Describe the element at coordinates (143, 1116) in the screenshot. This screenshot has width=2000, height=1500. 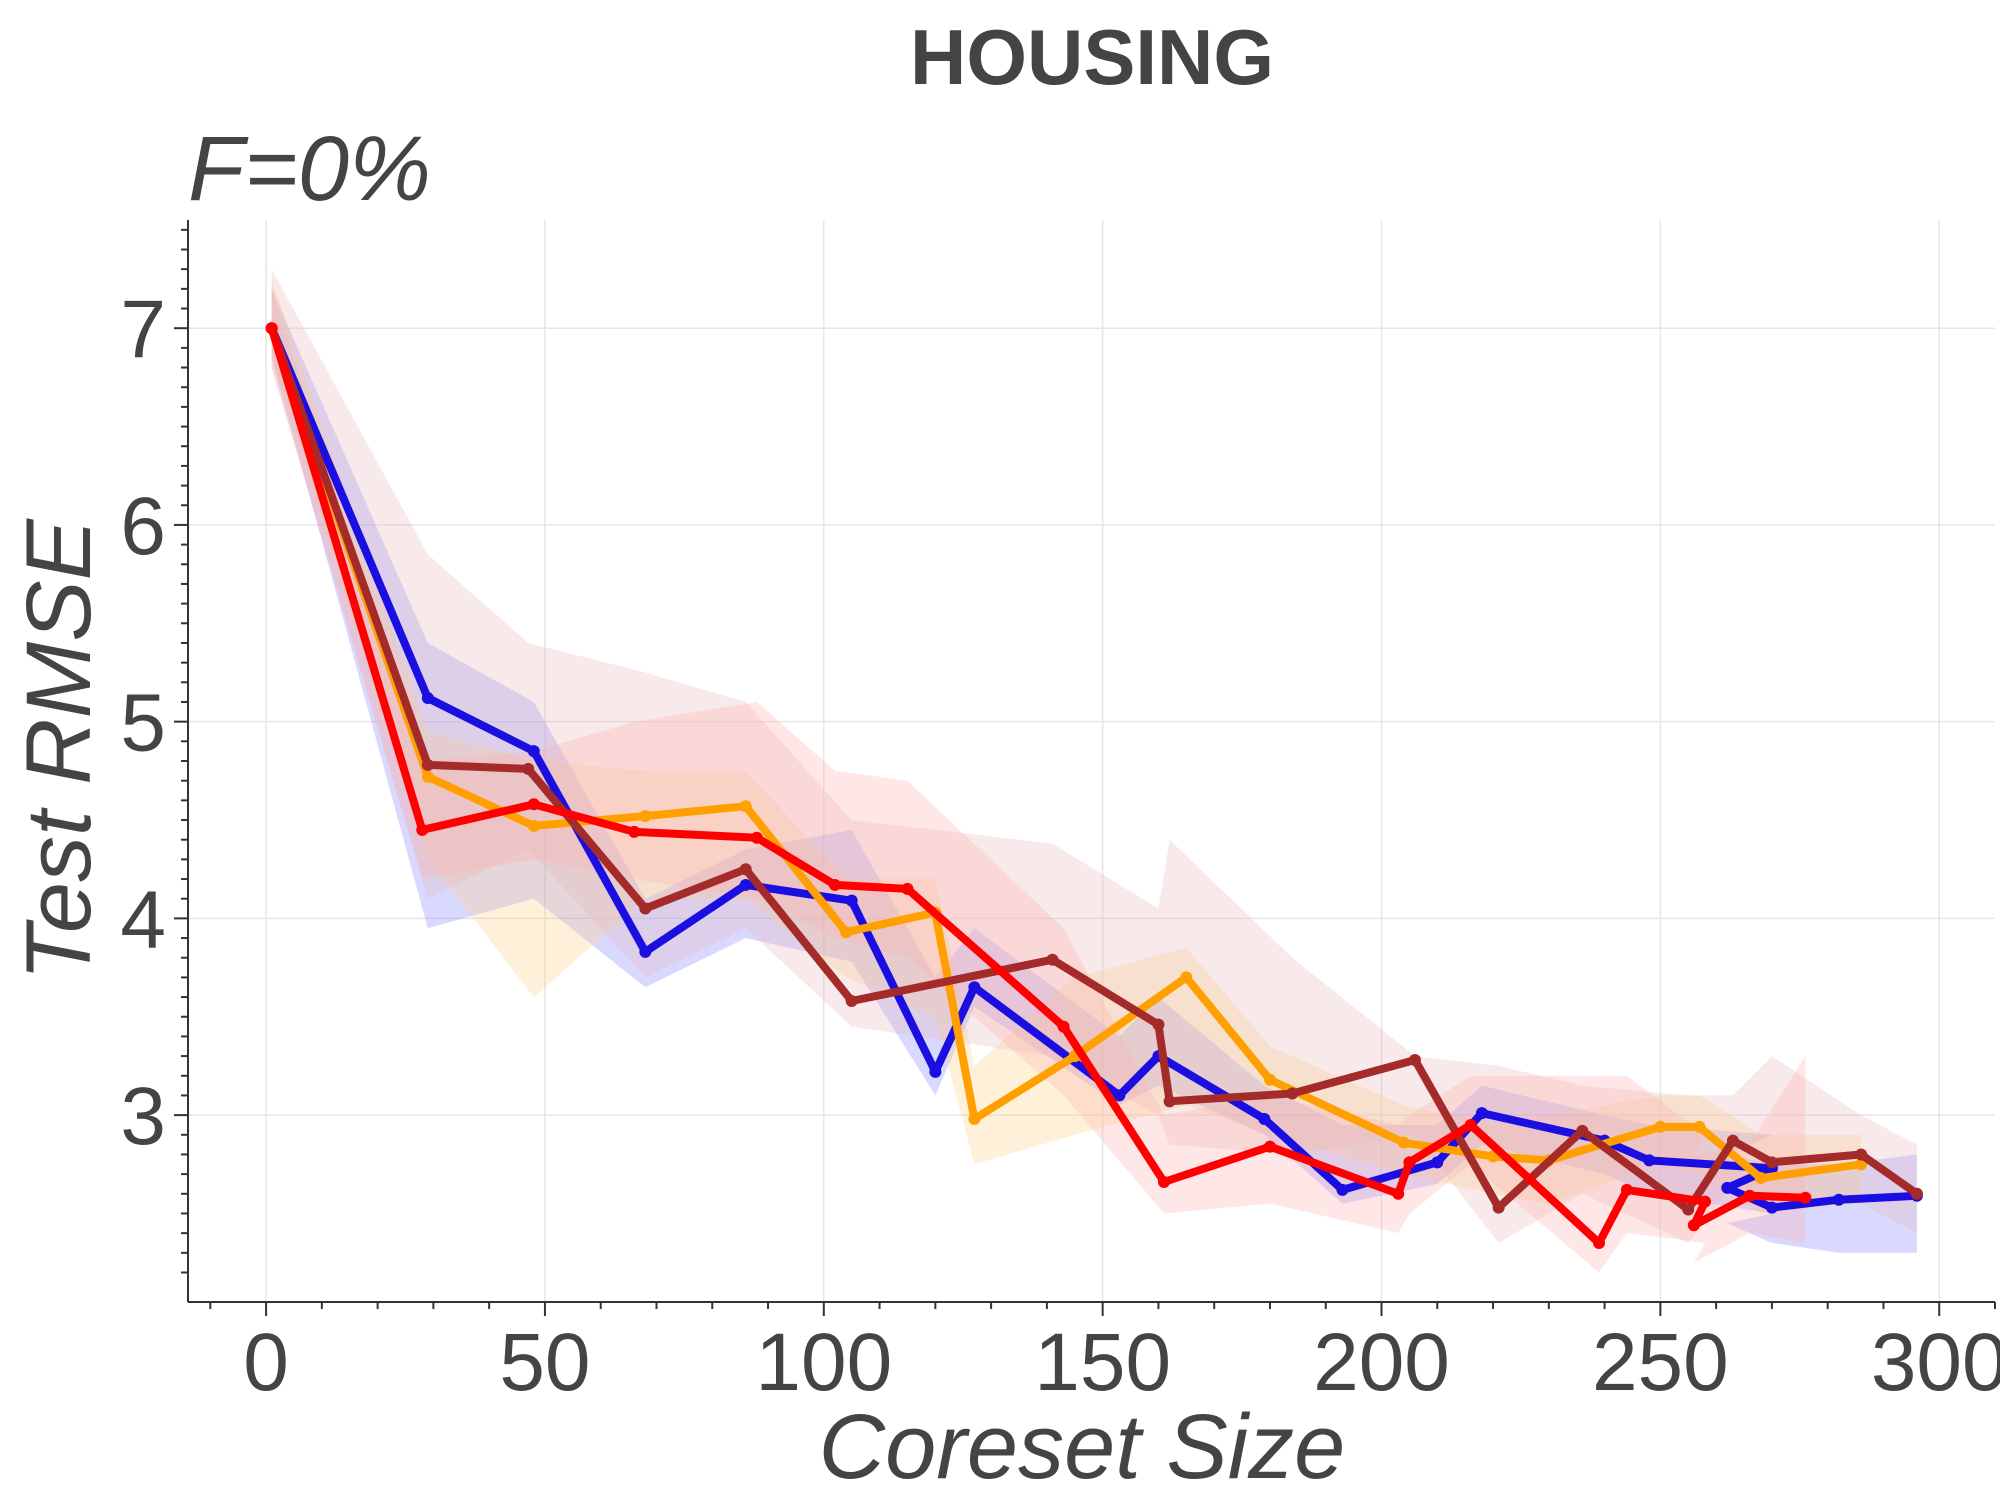
I see `y-tick-label: 3` at that location.